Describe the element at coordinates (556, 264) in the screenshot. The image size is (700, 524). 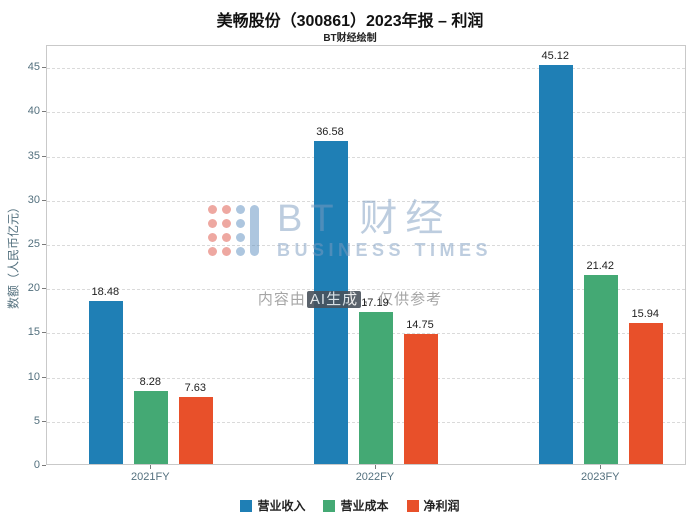
I see `bar-营业收入-2023FY` at that location.